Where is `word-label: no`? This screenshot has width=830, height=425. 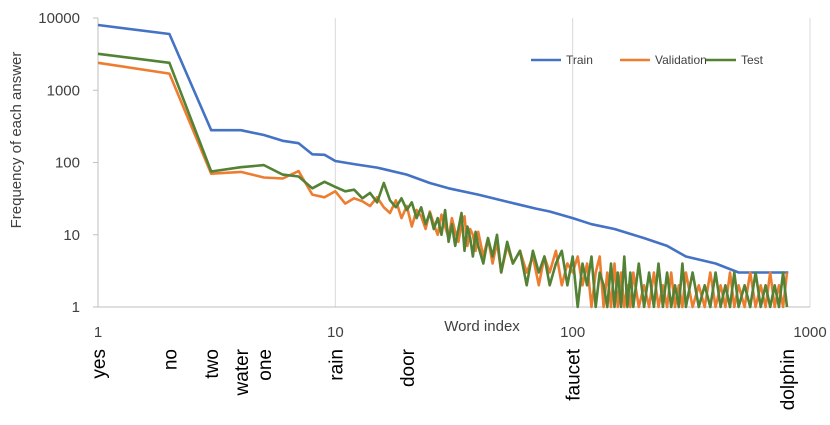
word-label: no is located at coordinates (170, 359).